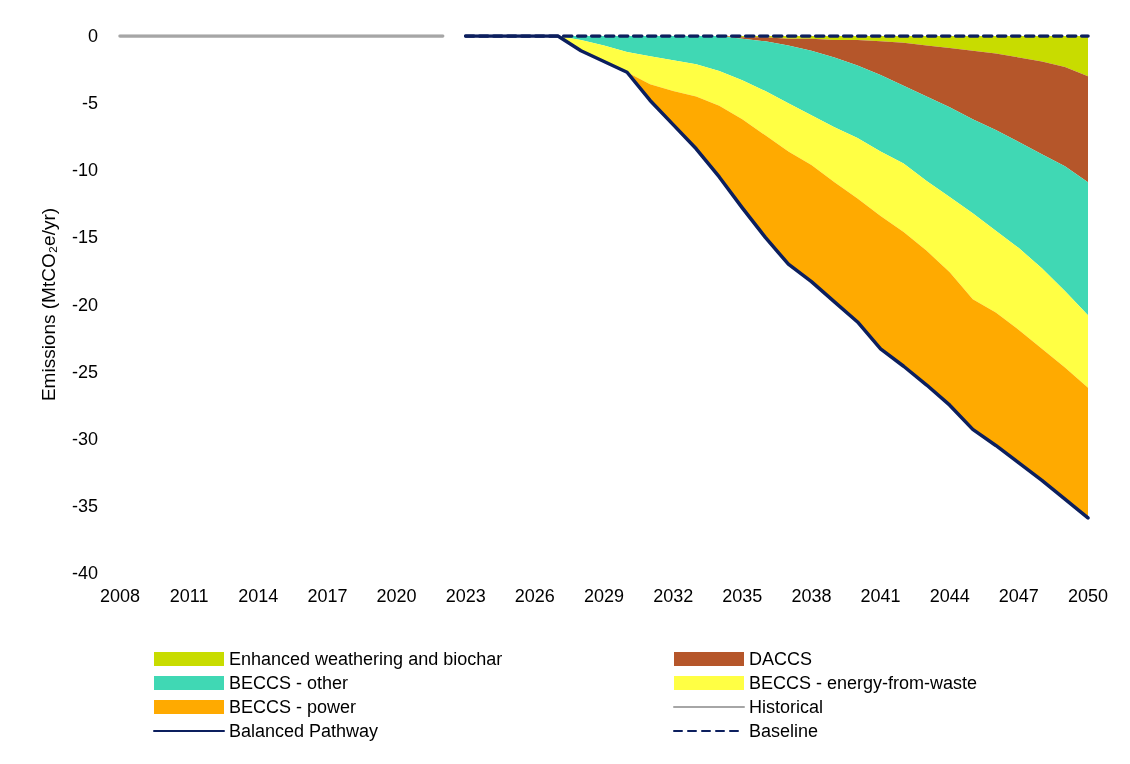 This screenshot has height=764, width=1130. What do you see at coordinates (293, 707) in the screenshot?
I see `legend-label: BECCS - power` at bounding box center [293, 707].